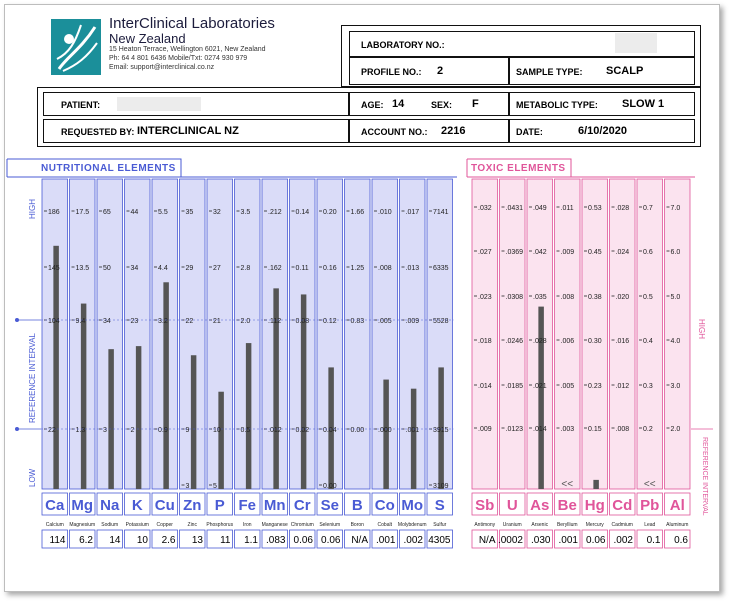  Describe the element at coordinates (137, 505) in the screenshot. I see `element-symbol: K` at that location.